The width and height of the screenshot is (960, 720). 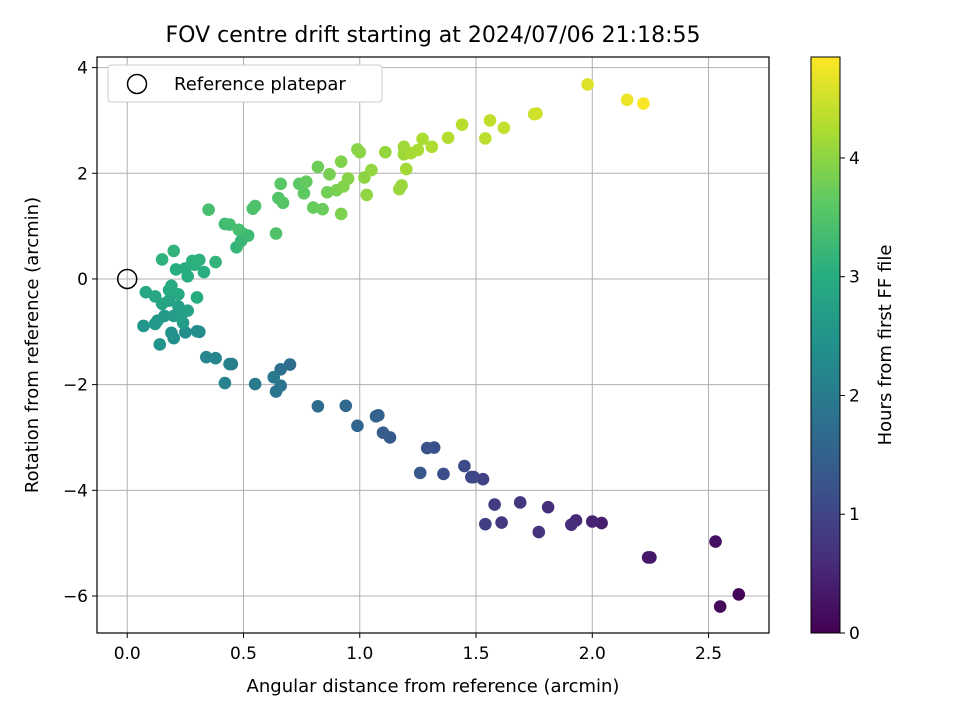 What do you see at coordinates (854, 159) in the screenshot?
I see `colorbar-tick-label: 4` at bounding box center [854, 159].